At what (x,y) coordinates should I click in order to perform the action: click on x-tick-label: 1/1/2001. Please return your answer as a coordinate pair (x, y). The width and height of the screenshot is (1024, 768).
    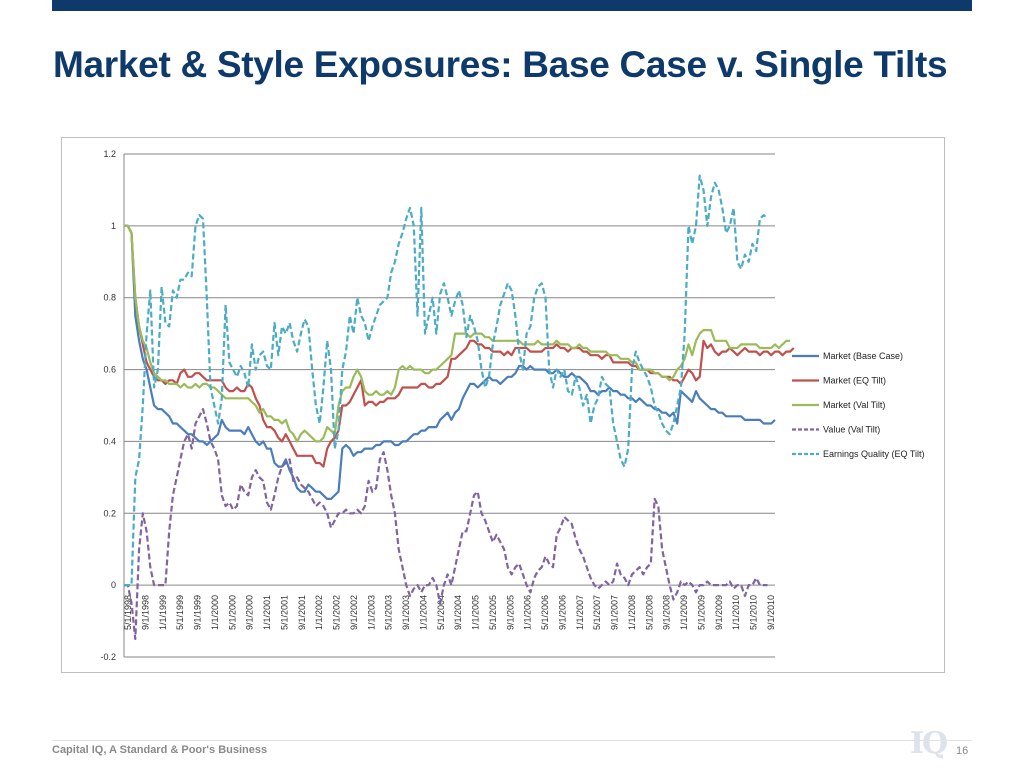
    Looking at the image, I should click on (267, 612).